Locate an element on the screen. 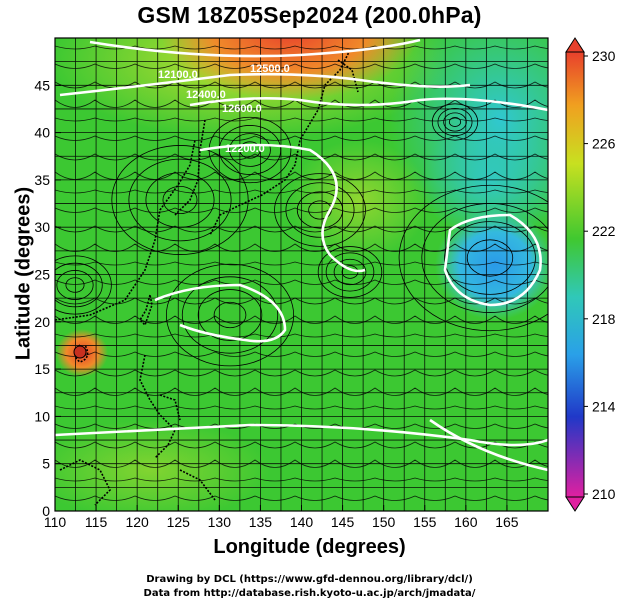 This screenshot has width=619, height=605. y-tick-label: 10 is located at coordinates (42, 416).